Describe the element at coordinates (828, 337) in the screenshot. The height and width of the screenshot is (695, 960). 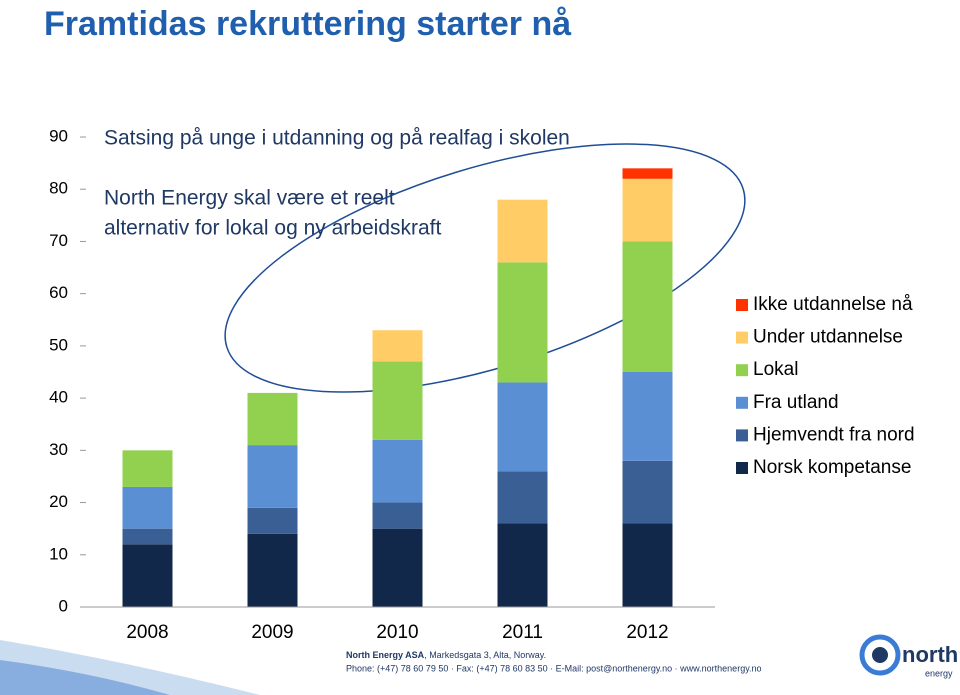
I see `legend-label: Under utdannelse` at that location.